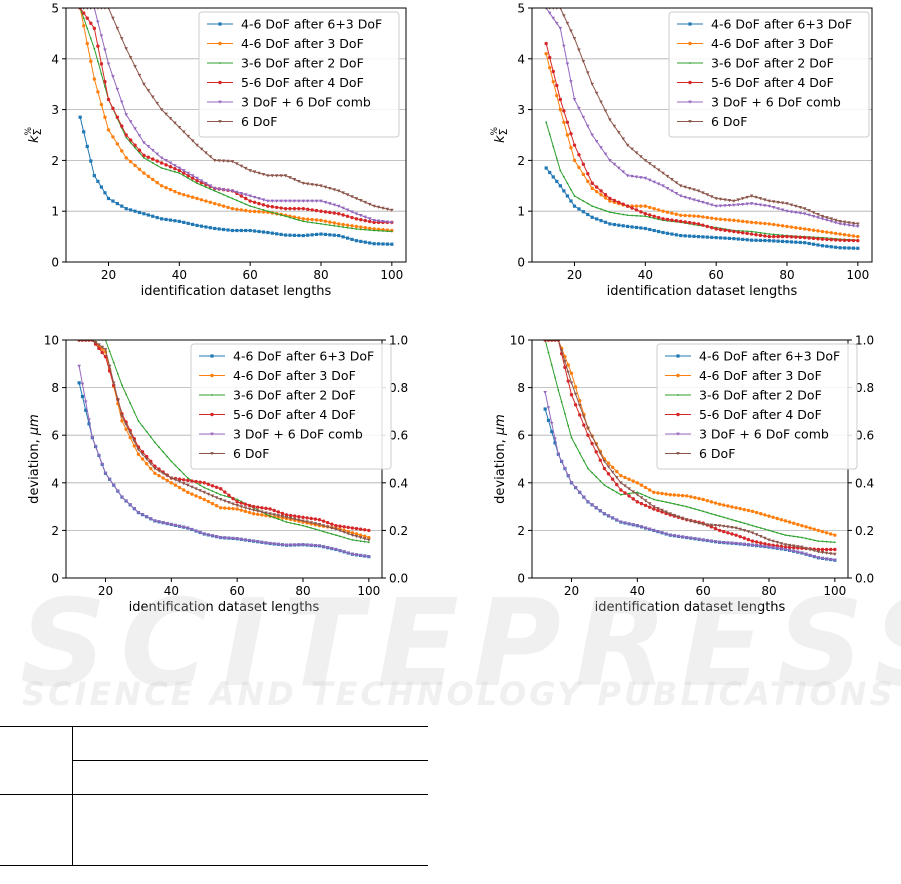 Image resolution: width=901 pixels, height=884 pixels. I want to click on y-tick-label: 3, so click(521, 110).